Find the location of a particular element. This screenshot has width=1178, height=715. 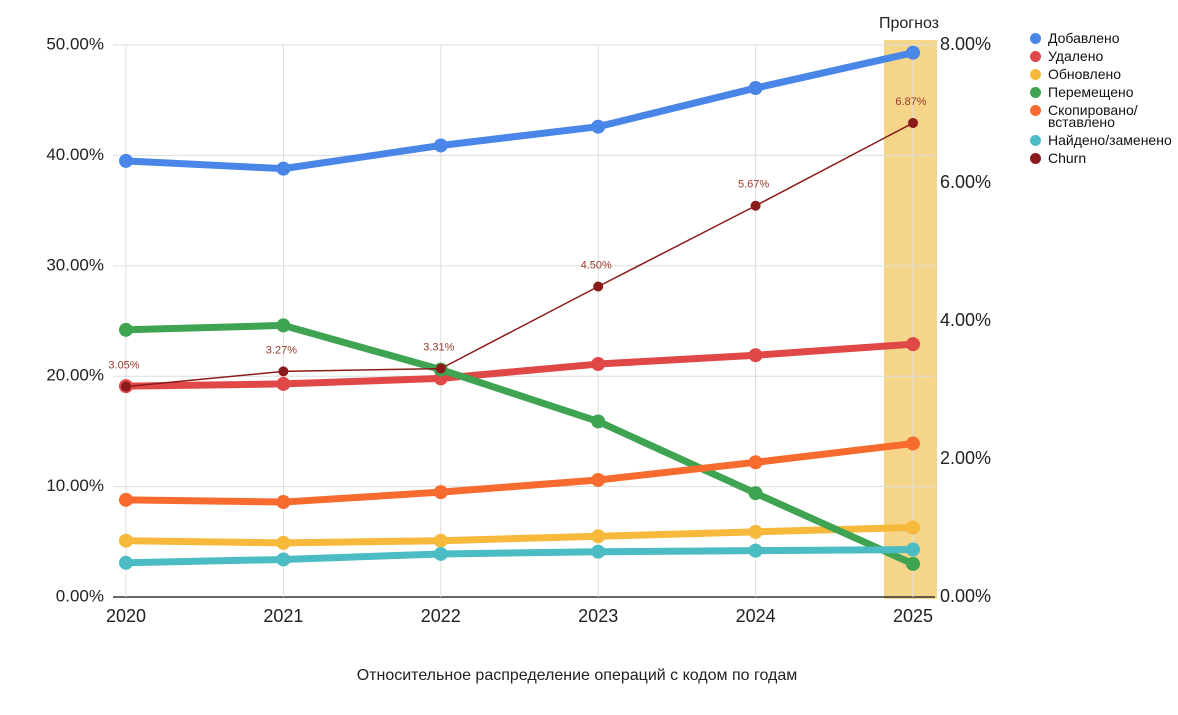

legend-label: Обновлено is located at coordinates (1085, 74).